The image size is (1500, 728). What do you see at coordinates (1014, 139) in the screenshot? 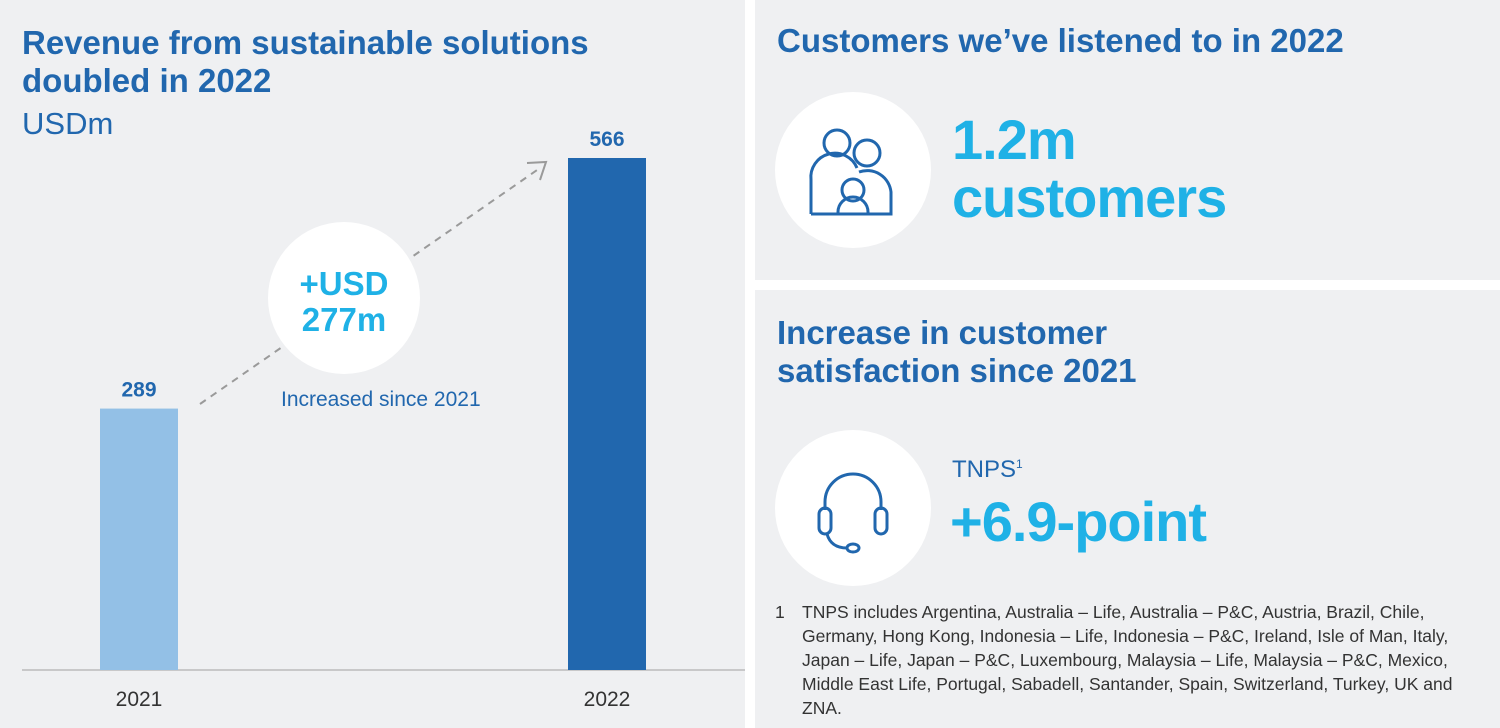
I see `customers-value: 1.2m` at bounding box center [1014, 139].